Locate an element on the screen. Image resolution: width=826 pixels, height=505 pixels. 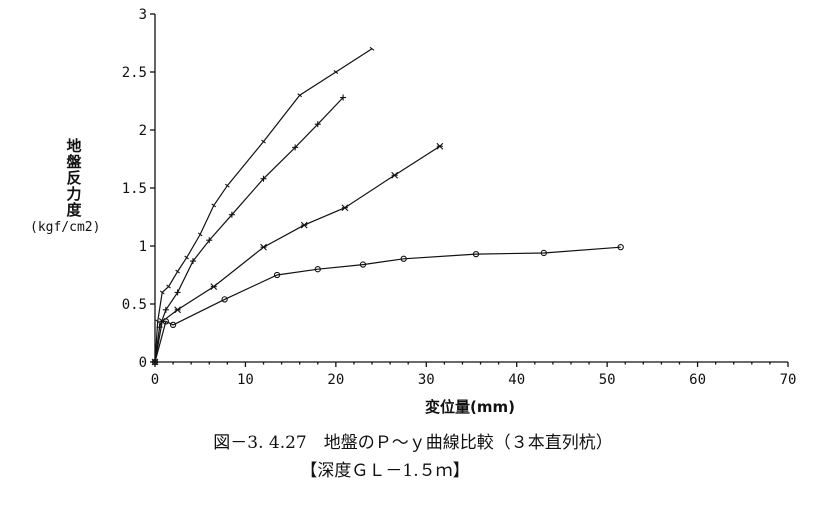
y-tick-label: 3 is located at coordinates (143, 15).